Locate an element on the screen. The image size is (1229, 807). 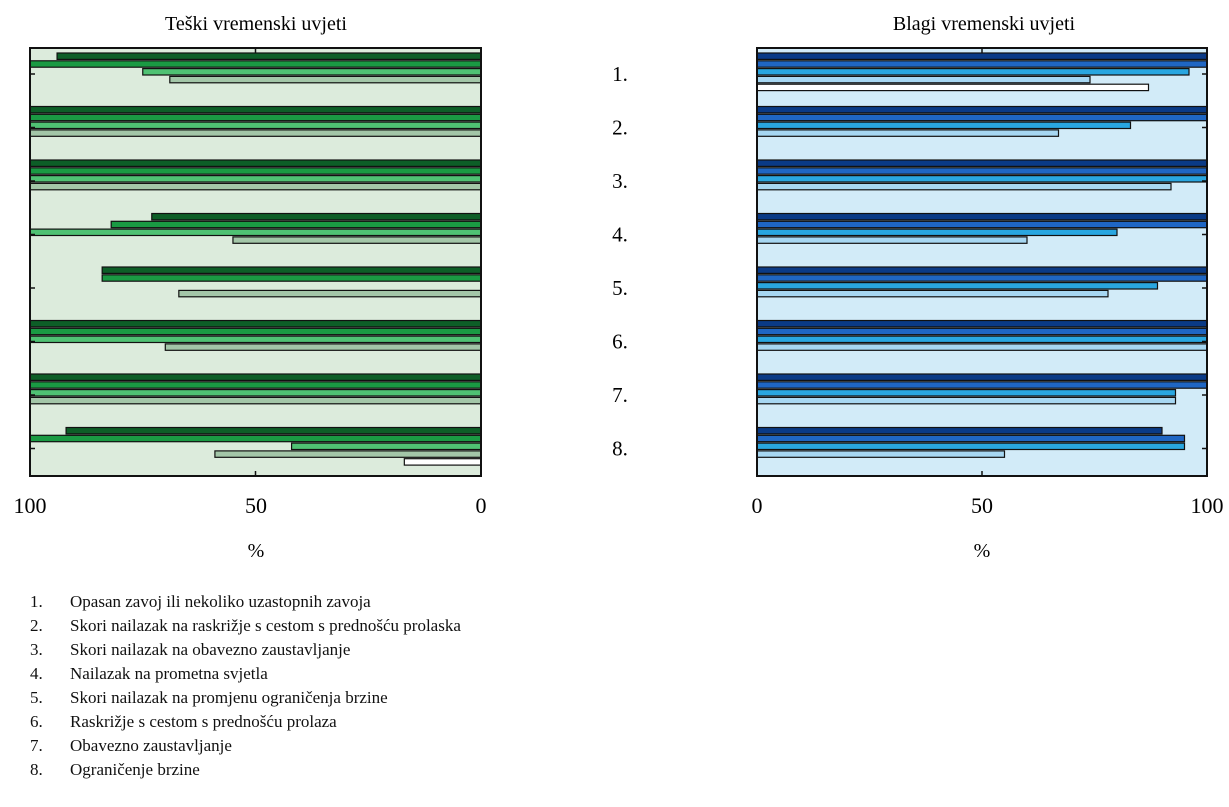
category-label-2: 2. is located at coordinates (620, 128).